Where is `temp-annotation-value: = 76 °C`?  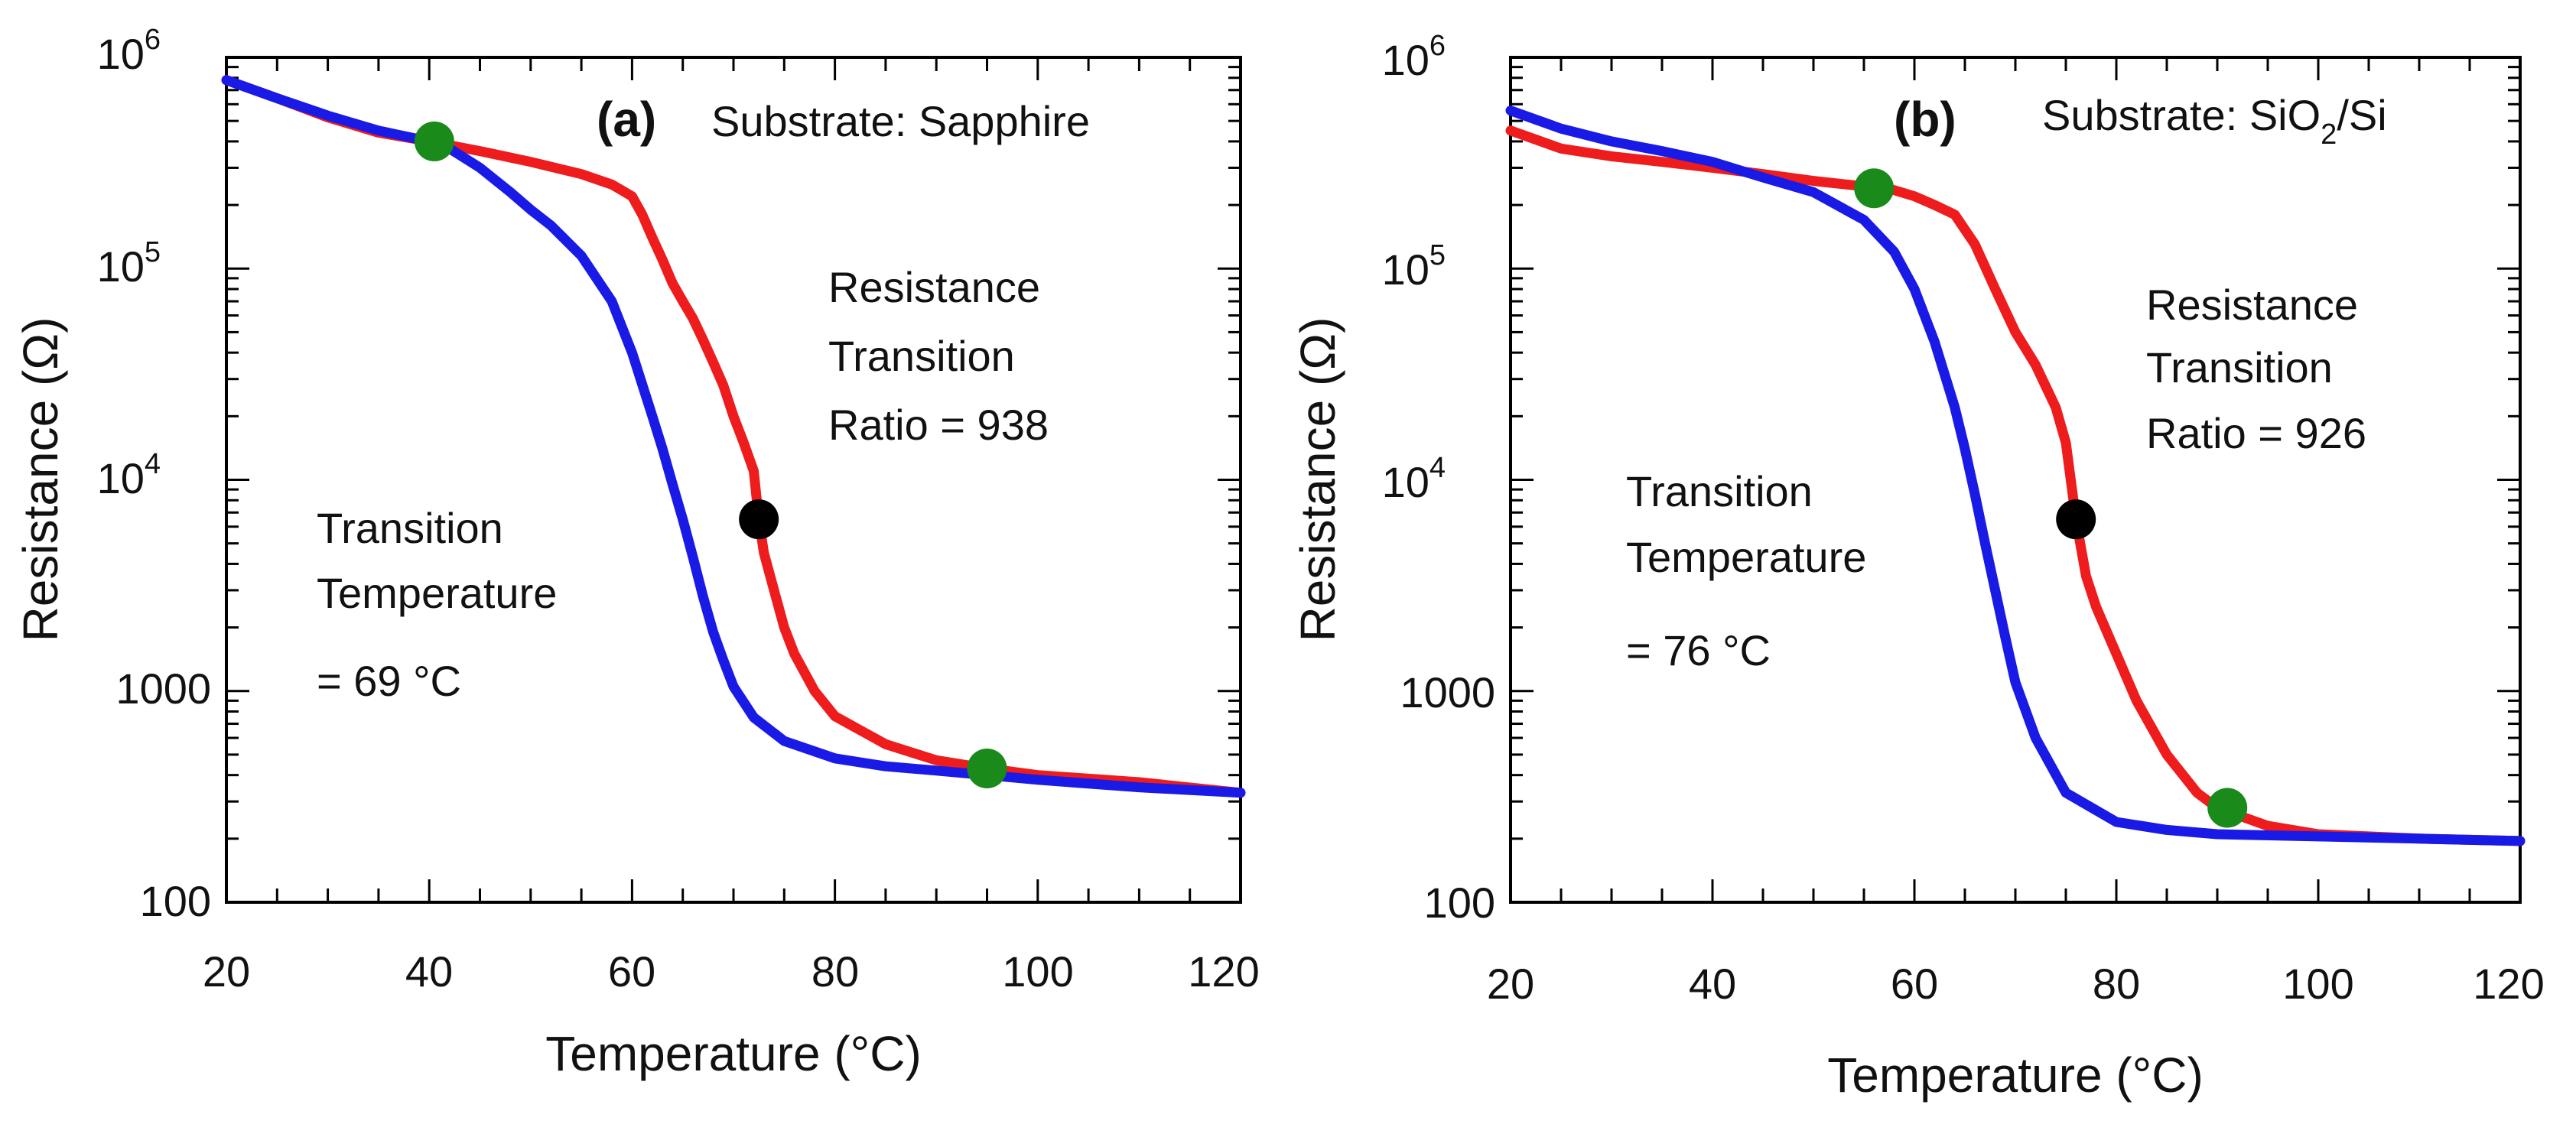
temp-annotation-value: = 76 °C is located at coordinates (1698, 650).